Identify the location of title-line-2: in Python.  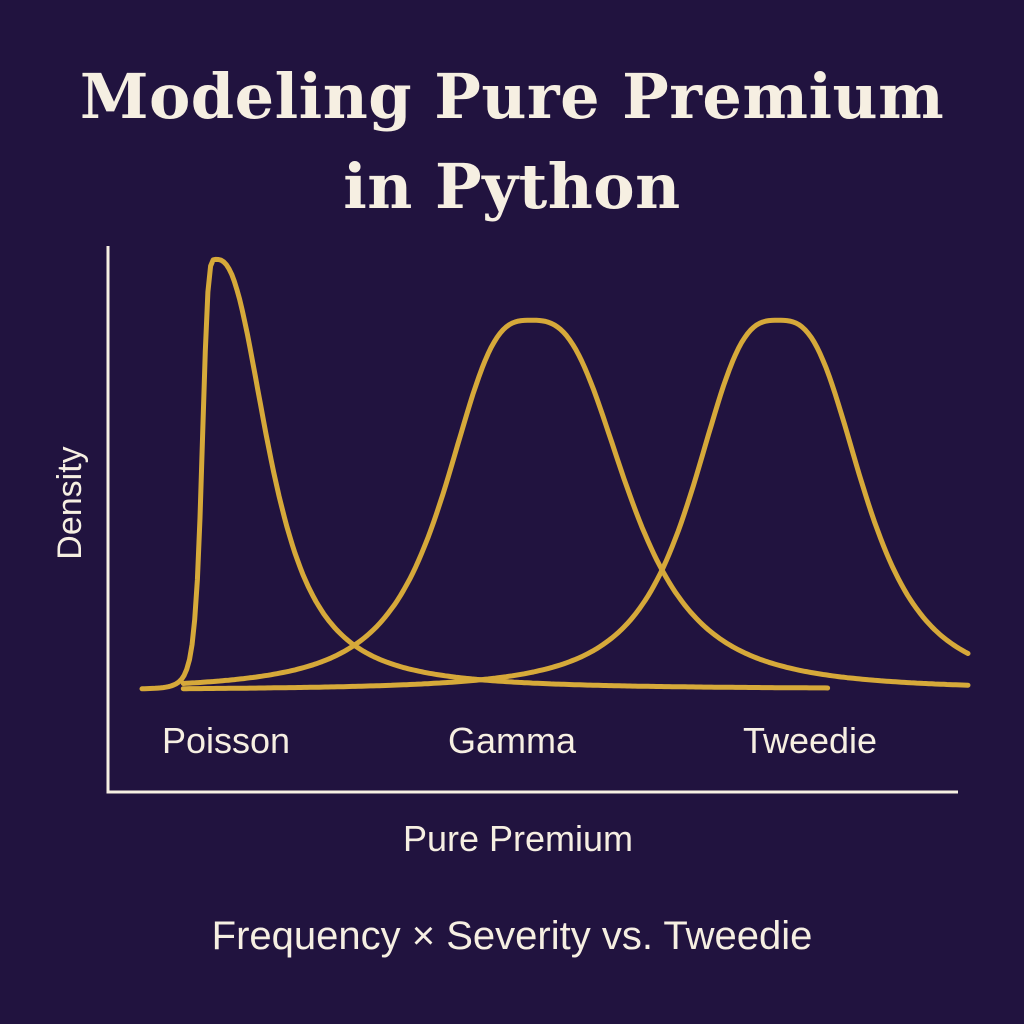
(512, 186).